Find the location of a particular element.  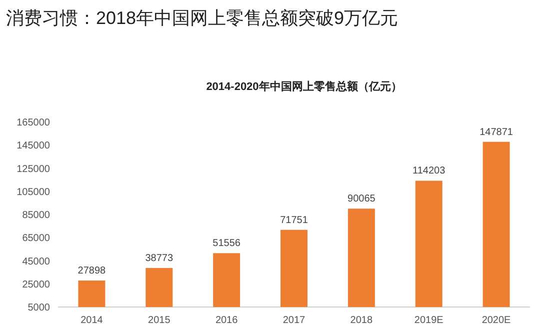

y-tick-label: 105000 is located at coordinates (33, 192).